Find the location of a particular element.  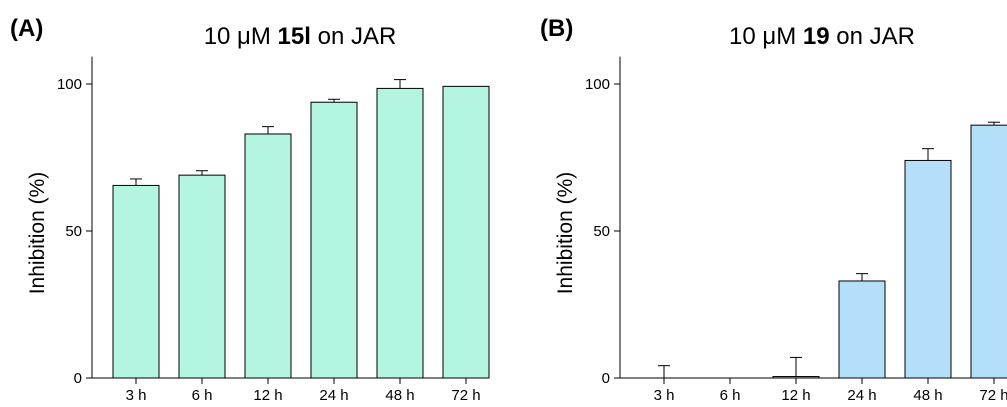

chart-title: 10 μM 15l on JAR is located at coordinates (300, 36).